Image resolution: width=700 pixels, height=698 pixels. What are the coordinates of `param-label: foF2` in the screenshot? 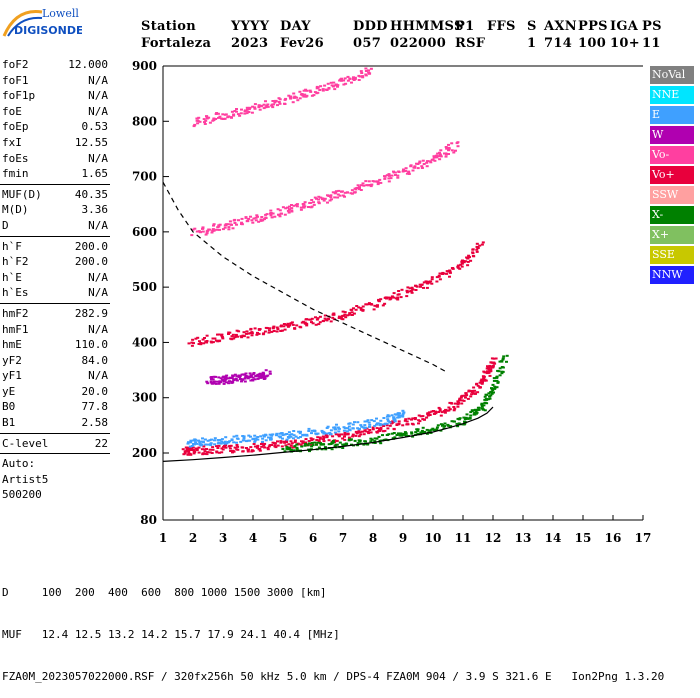 It's located at (15, 64).